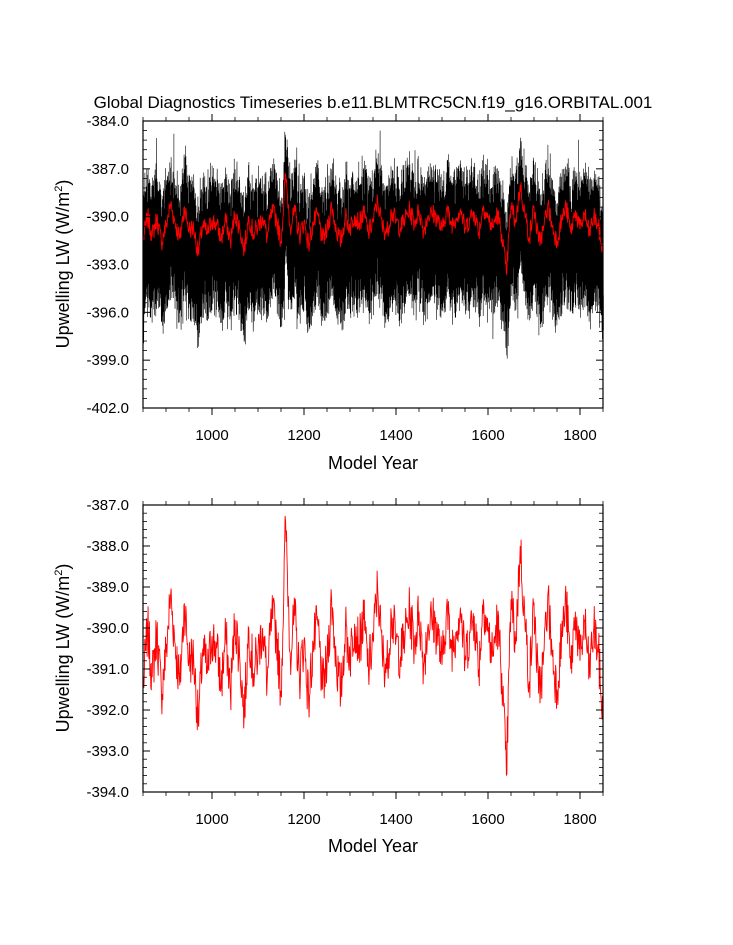  What do you see at coordinates (107, 408) in the screenshot?
I see `top-y-tick-label: -402.0` at bounding box center [107, 408].